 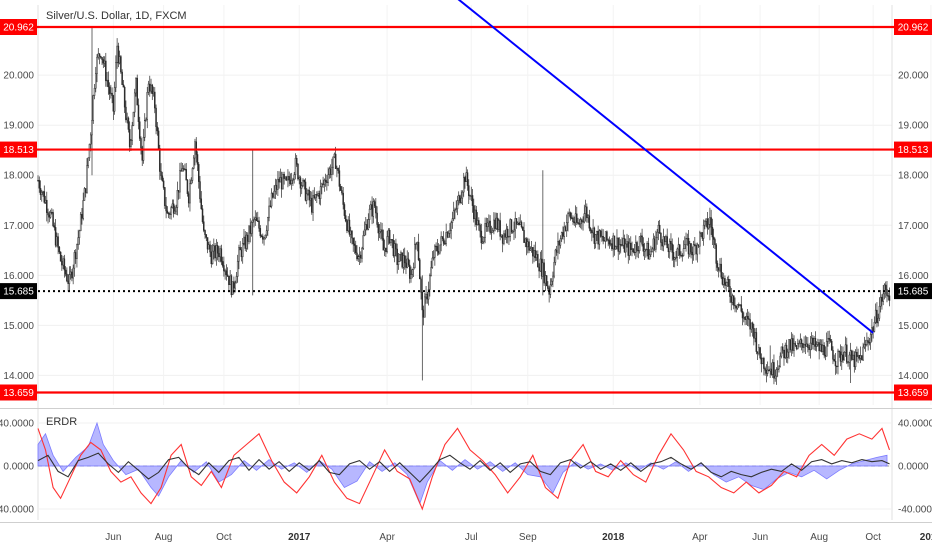 What do you see at coordinates (17, 510) in the screenshot?
I see `erdr-tick-label: -40.0000` at bounding box center [17, 510].